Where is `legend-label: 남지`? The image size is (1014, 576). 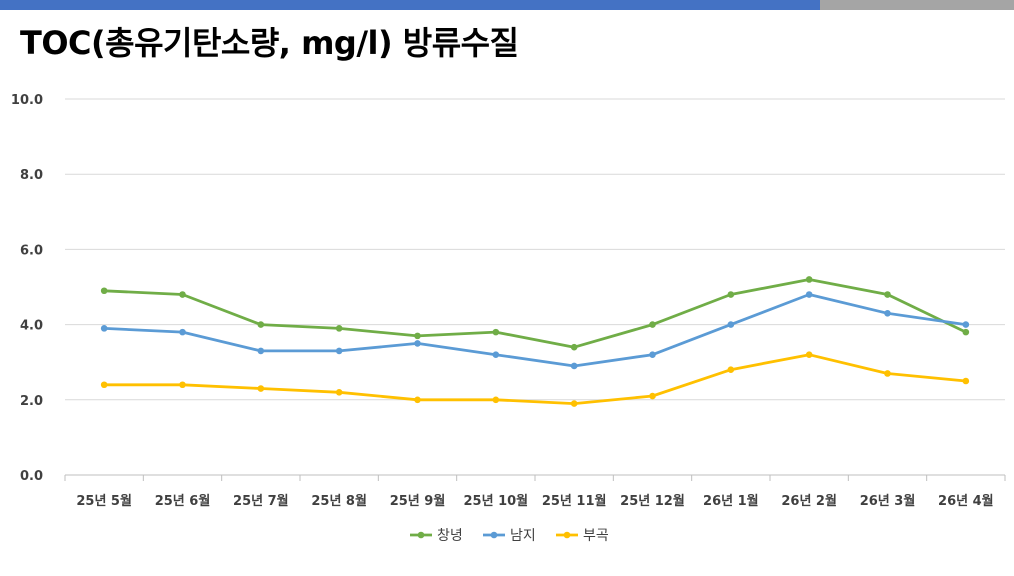
legend-label: 남지 is located at coordinates (523, 536).